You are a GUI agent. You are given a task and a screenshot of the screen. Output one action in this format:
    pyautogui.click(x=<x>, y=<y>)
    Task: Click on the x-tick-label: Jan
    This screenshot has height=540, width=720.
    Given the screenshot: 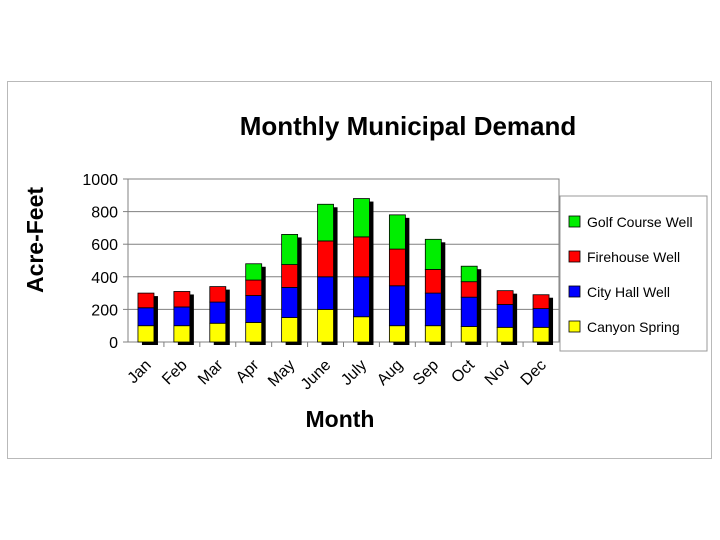 What is the action you would take?
    pyautogui.click(x=140, y=372)
    